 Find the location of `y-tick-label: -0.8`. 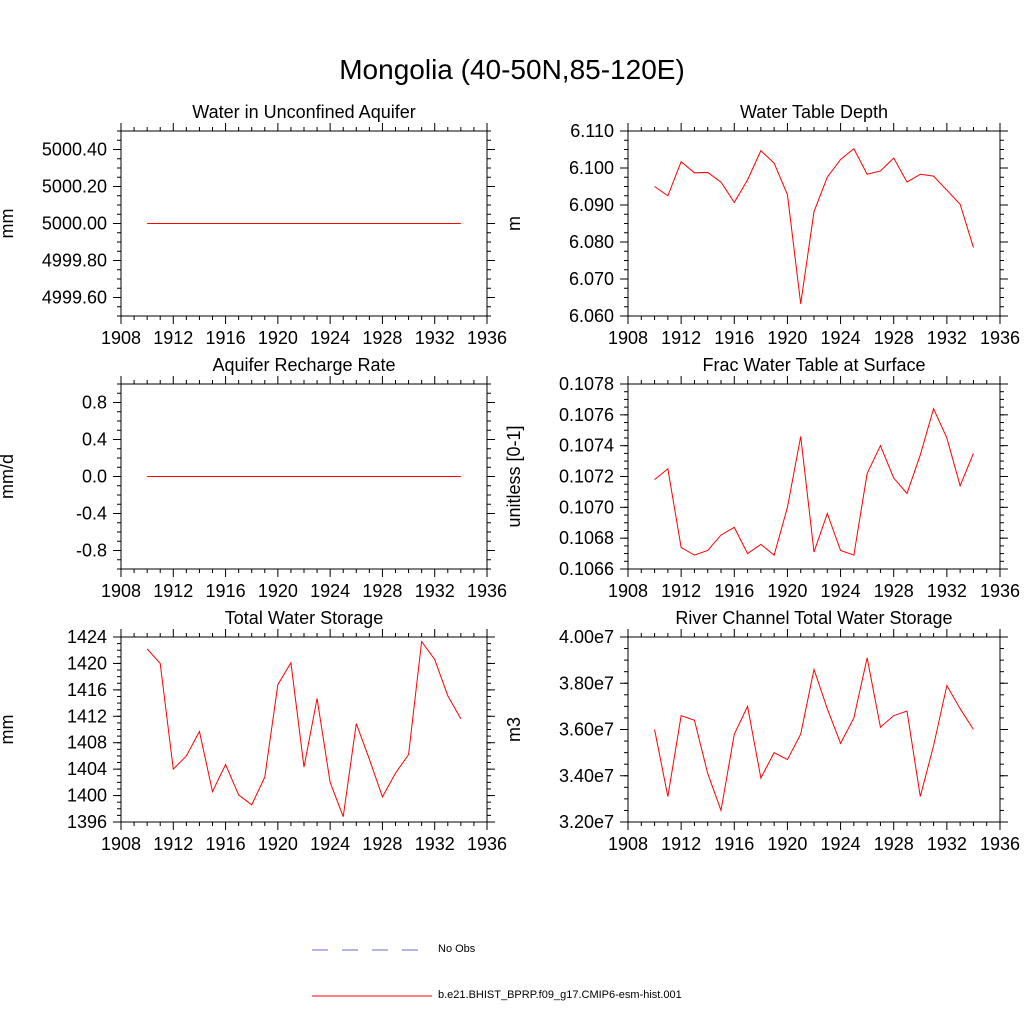

y-tick-label: -0.8 is located at coordinates (91, 551).